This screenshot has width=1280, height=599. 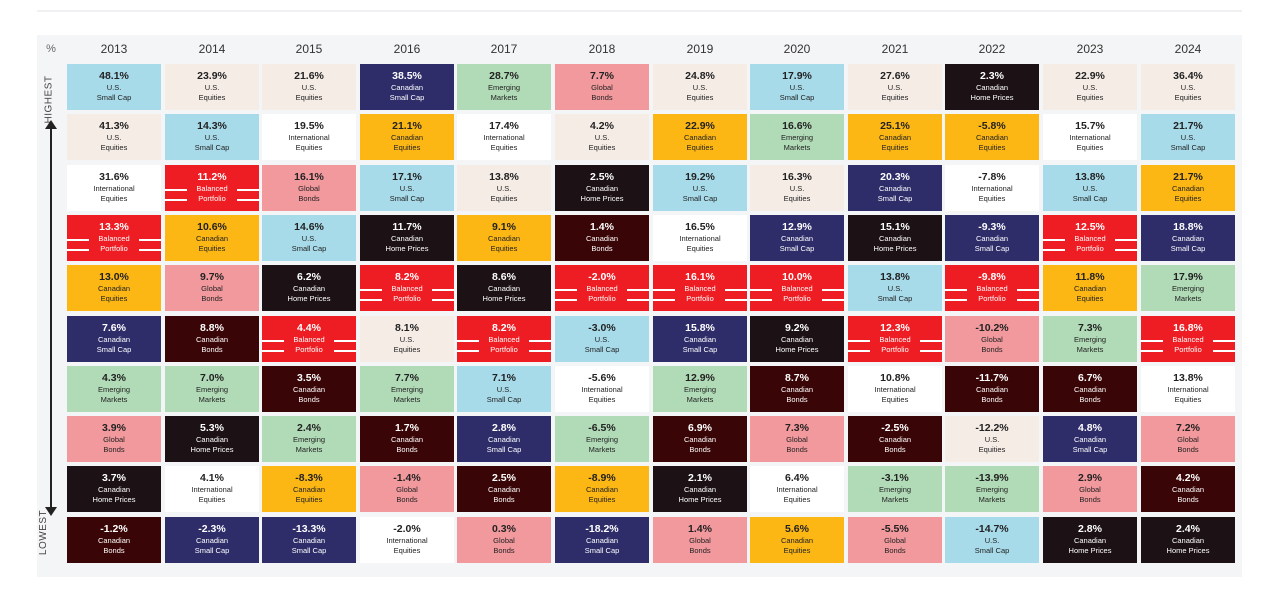 What do you see at coordinates (602, 188) in the screenshot?
I see `return-cell: 2.5% Canadian Home Prices` at bounding box center [602, 188].